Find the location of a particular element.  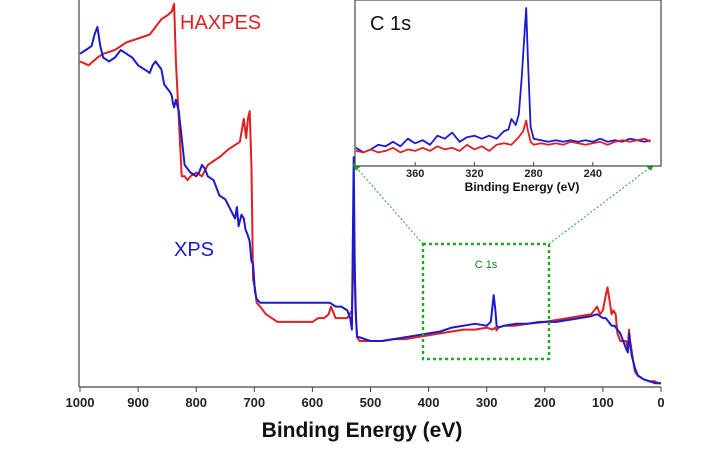

c1s-zoom-label: C 1s is located at coordinates (486, 265).